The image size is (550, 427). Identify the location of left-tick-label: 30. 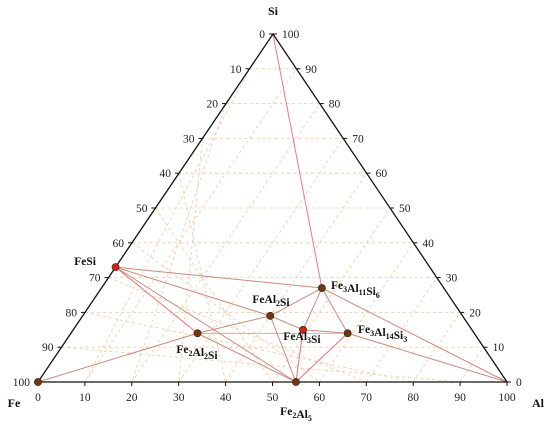
(189, 139).